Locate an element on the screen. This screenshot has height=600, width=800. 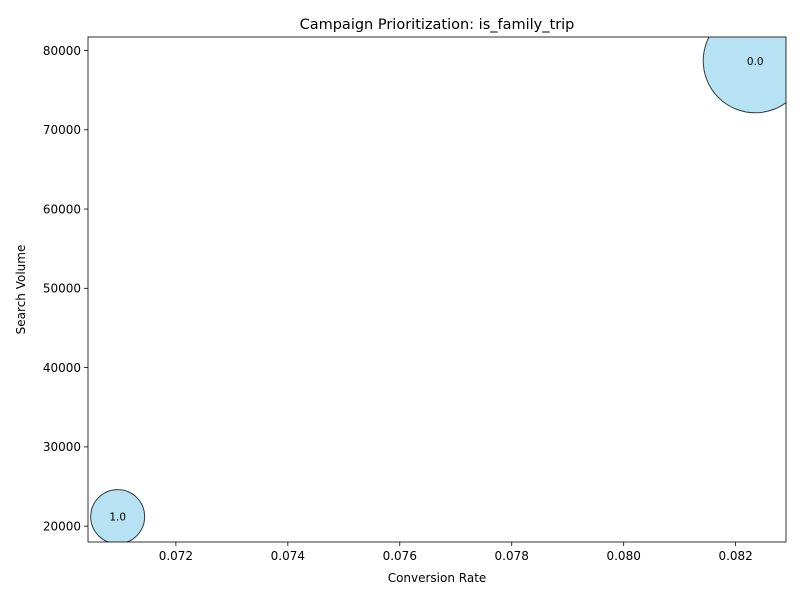
chart-title: Campaign Prioritization: is_family_trip is located at coordinates (437, 25).